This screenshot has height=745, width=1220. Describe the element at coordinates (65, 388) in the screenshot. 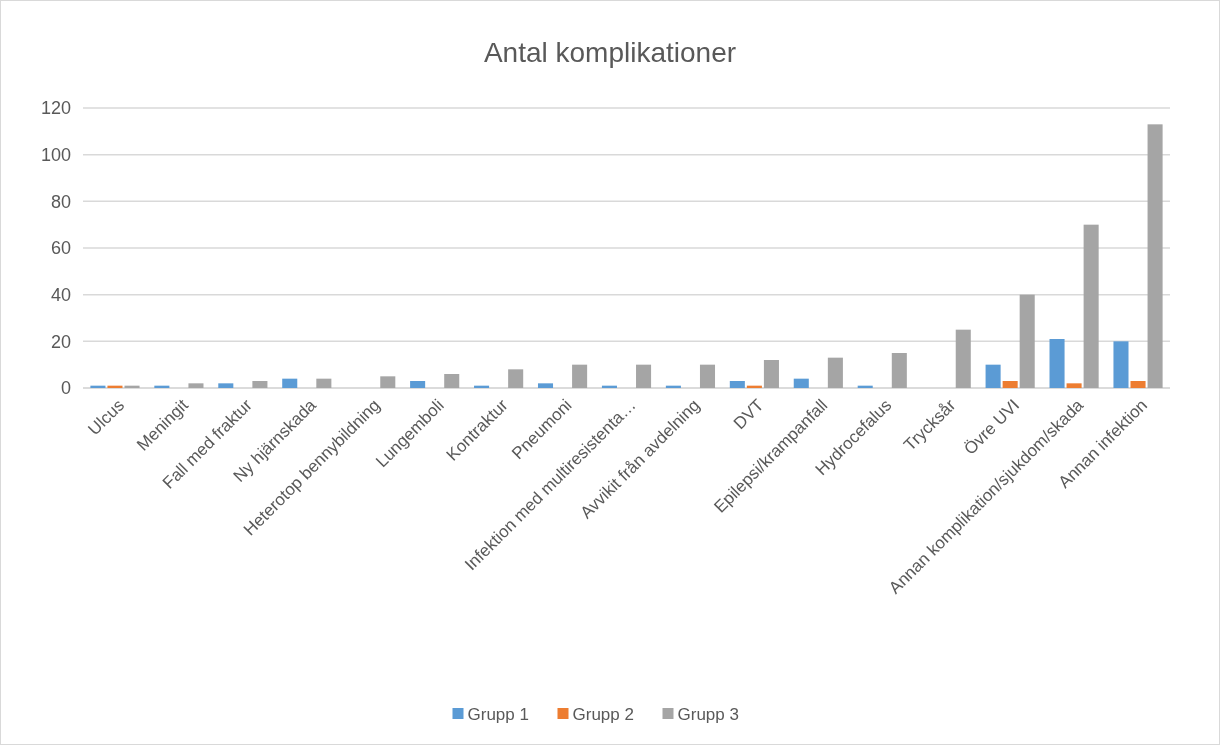

I see `y-tick-label: 0` at that location.